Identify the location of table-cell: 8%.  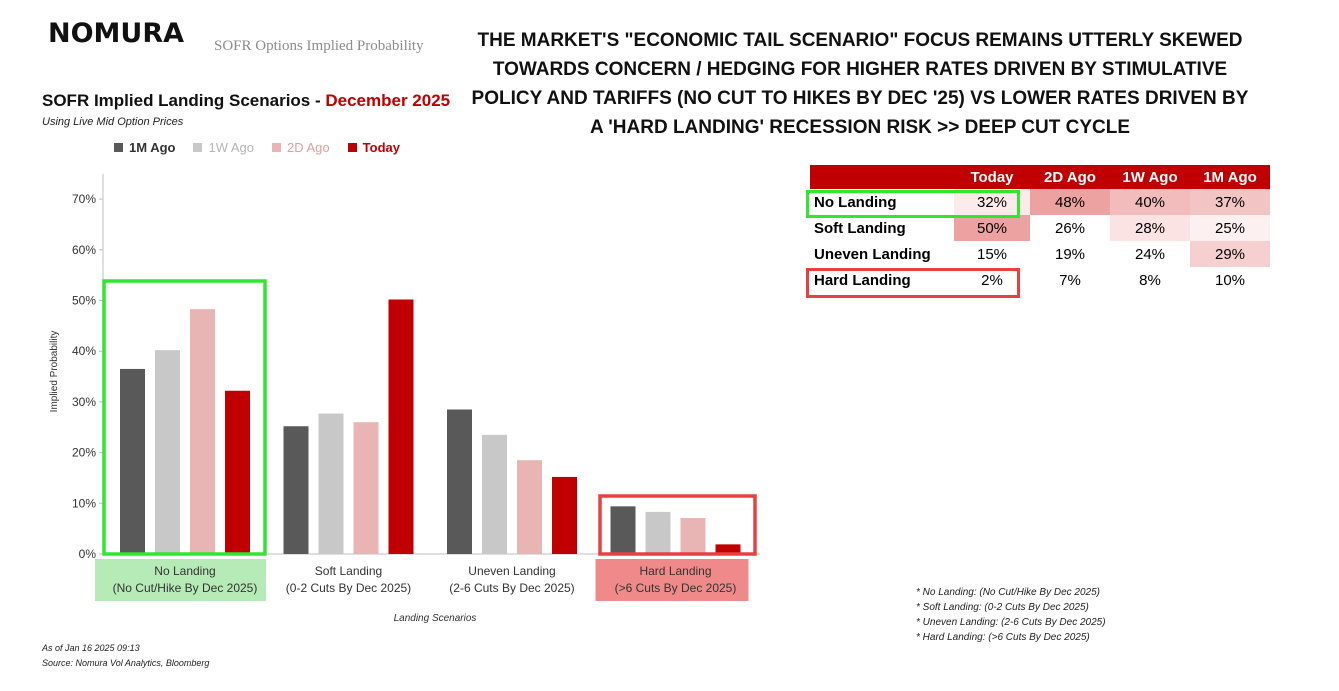
(1150, 280).